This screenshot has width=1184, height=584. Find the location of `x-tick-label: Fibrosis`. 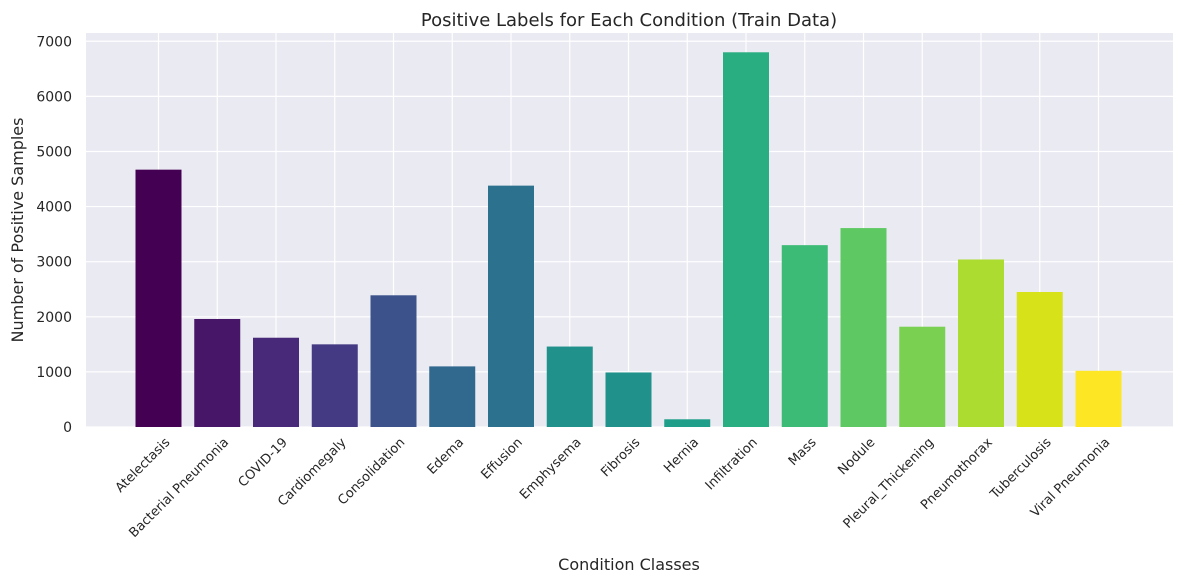

x-tick-label: Fibrosis is located at coordinates (620, 457).